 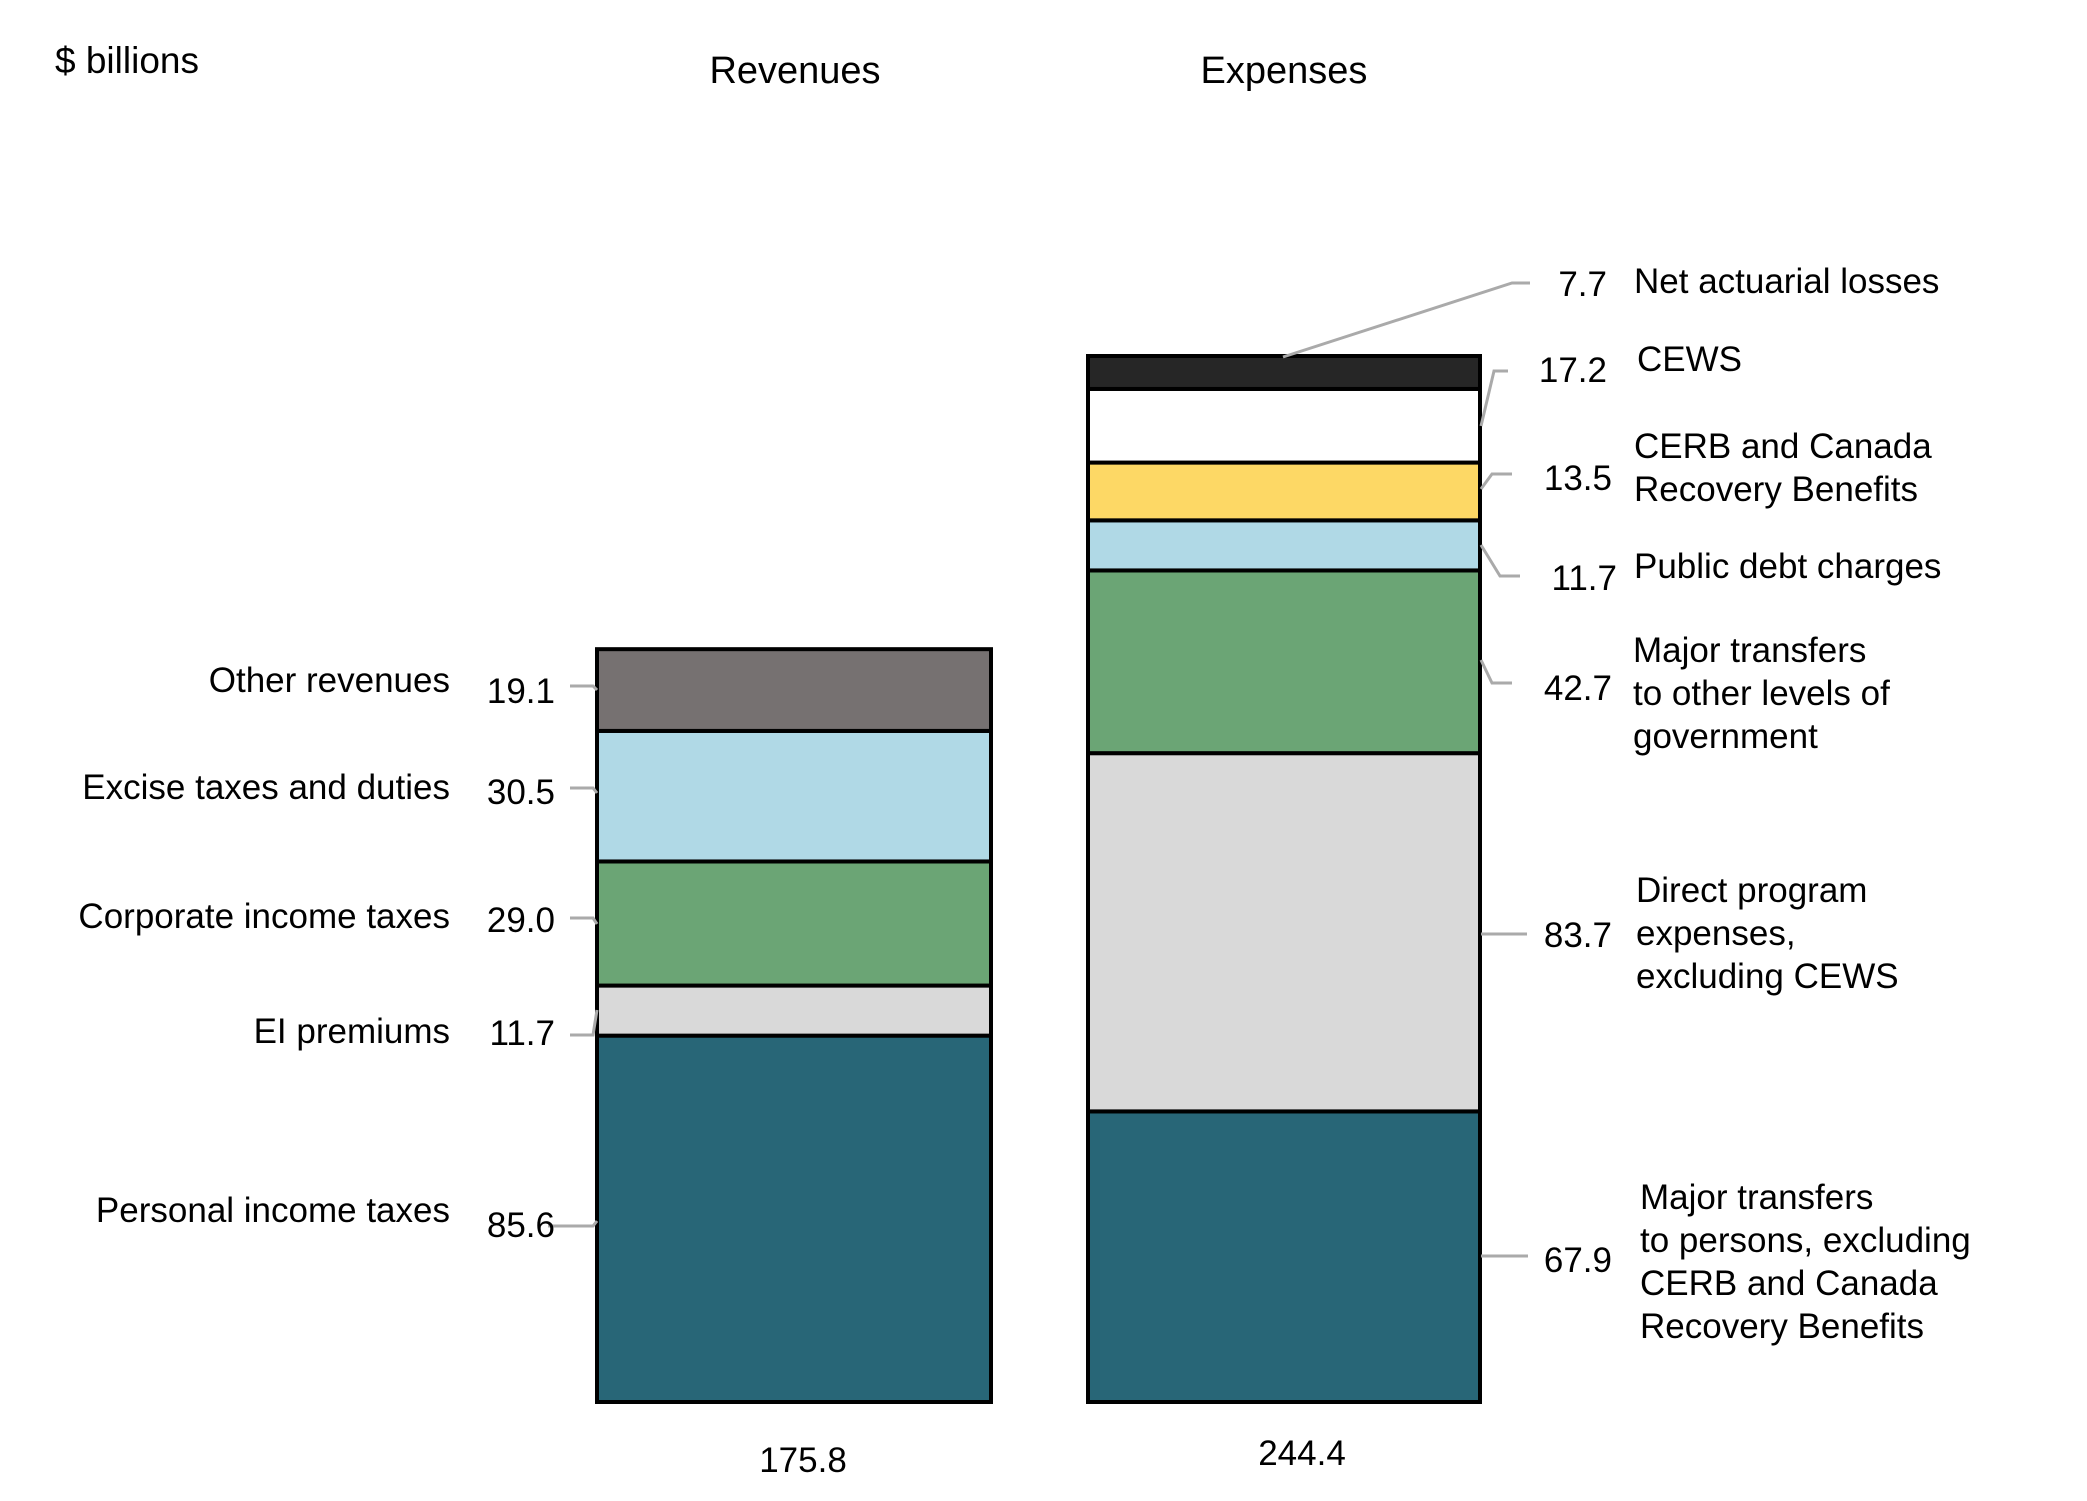 I want to click on category-label-cews: CEWS, so click(x=1689, y=359).